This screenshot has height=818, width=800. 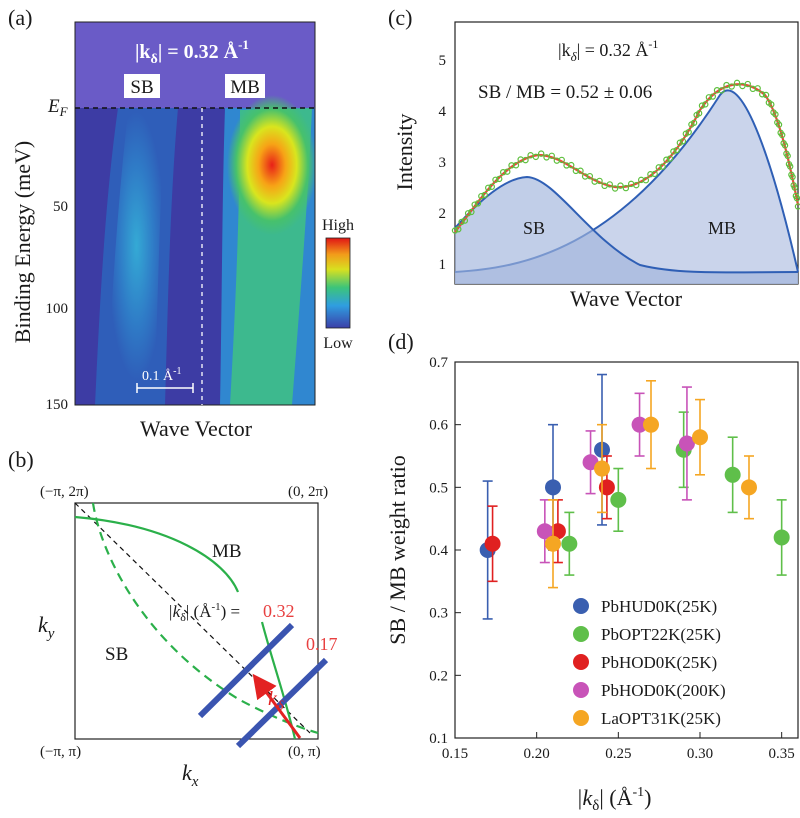 I want to click on sb-peak-fill, so click(x=626, y=230).